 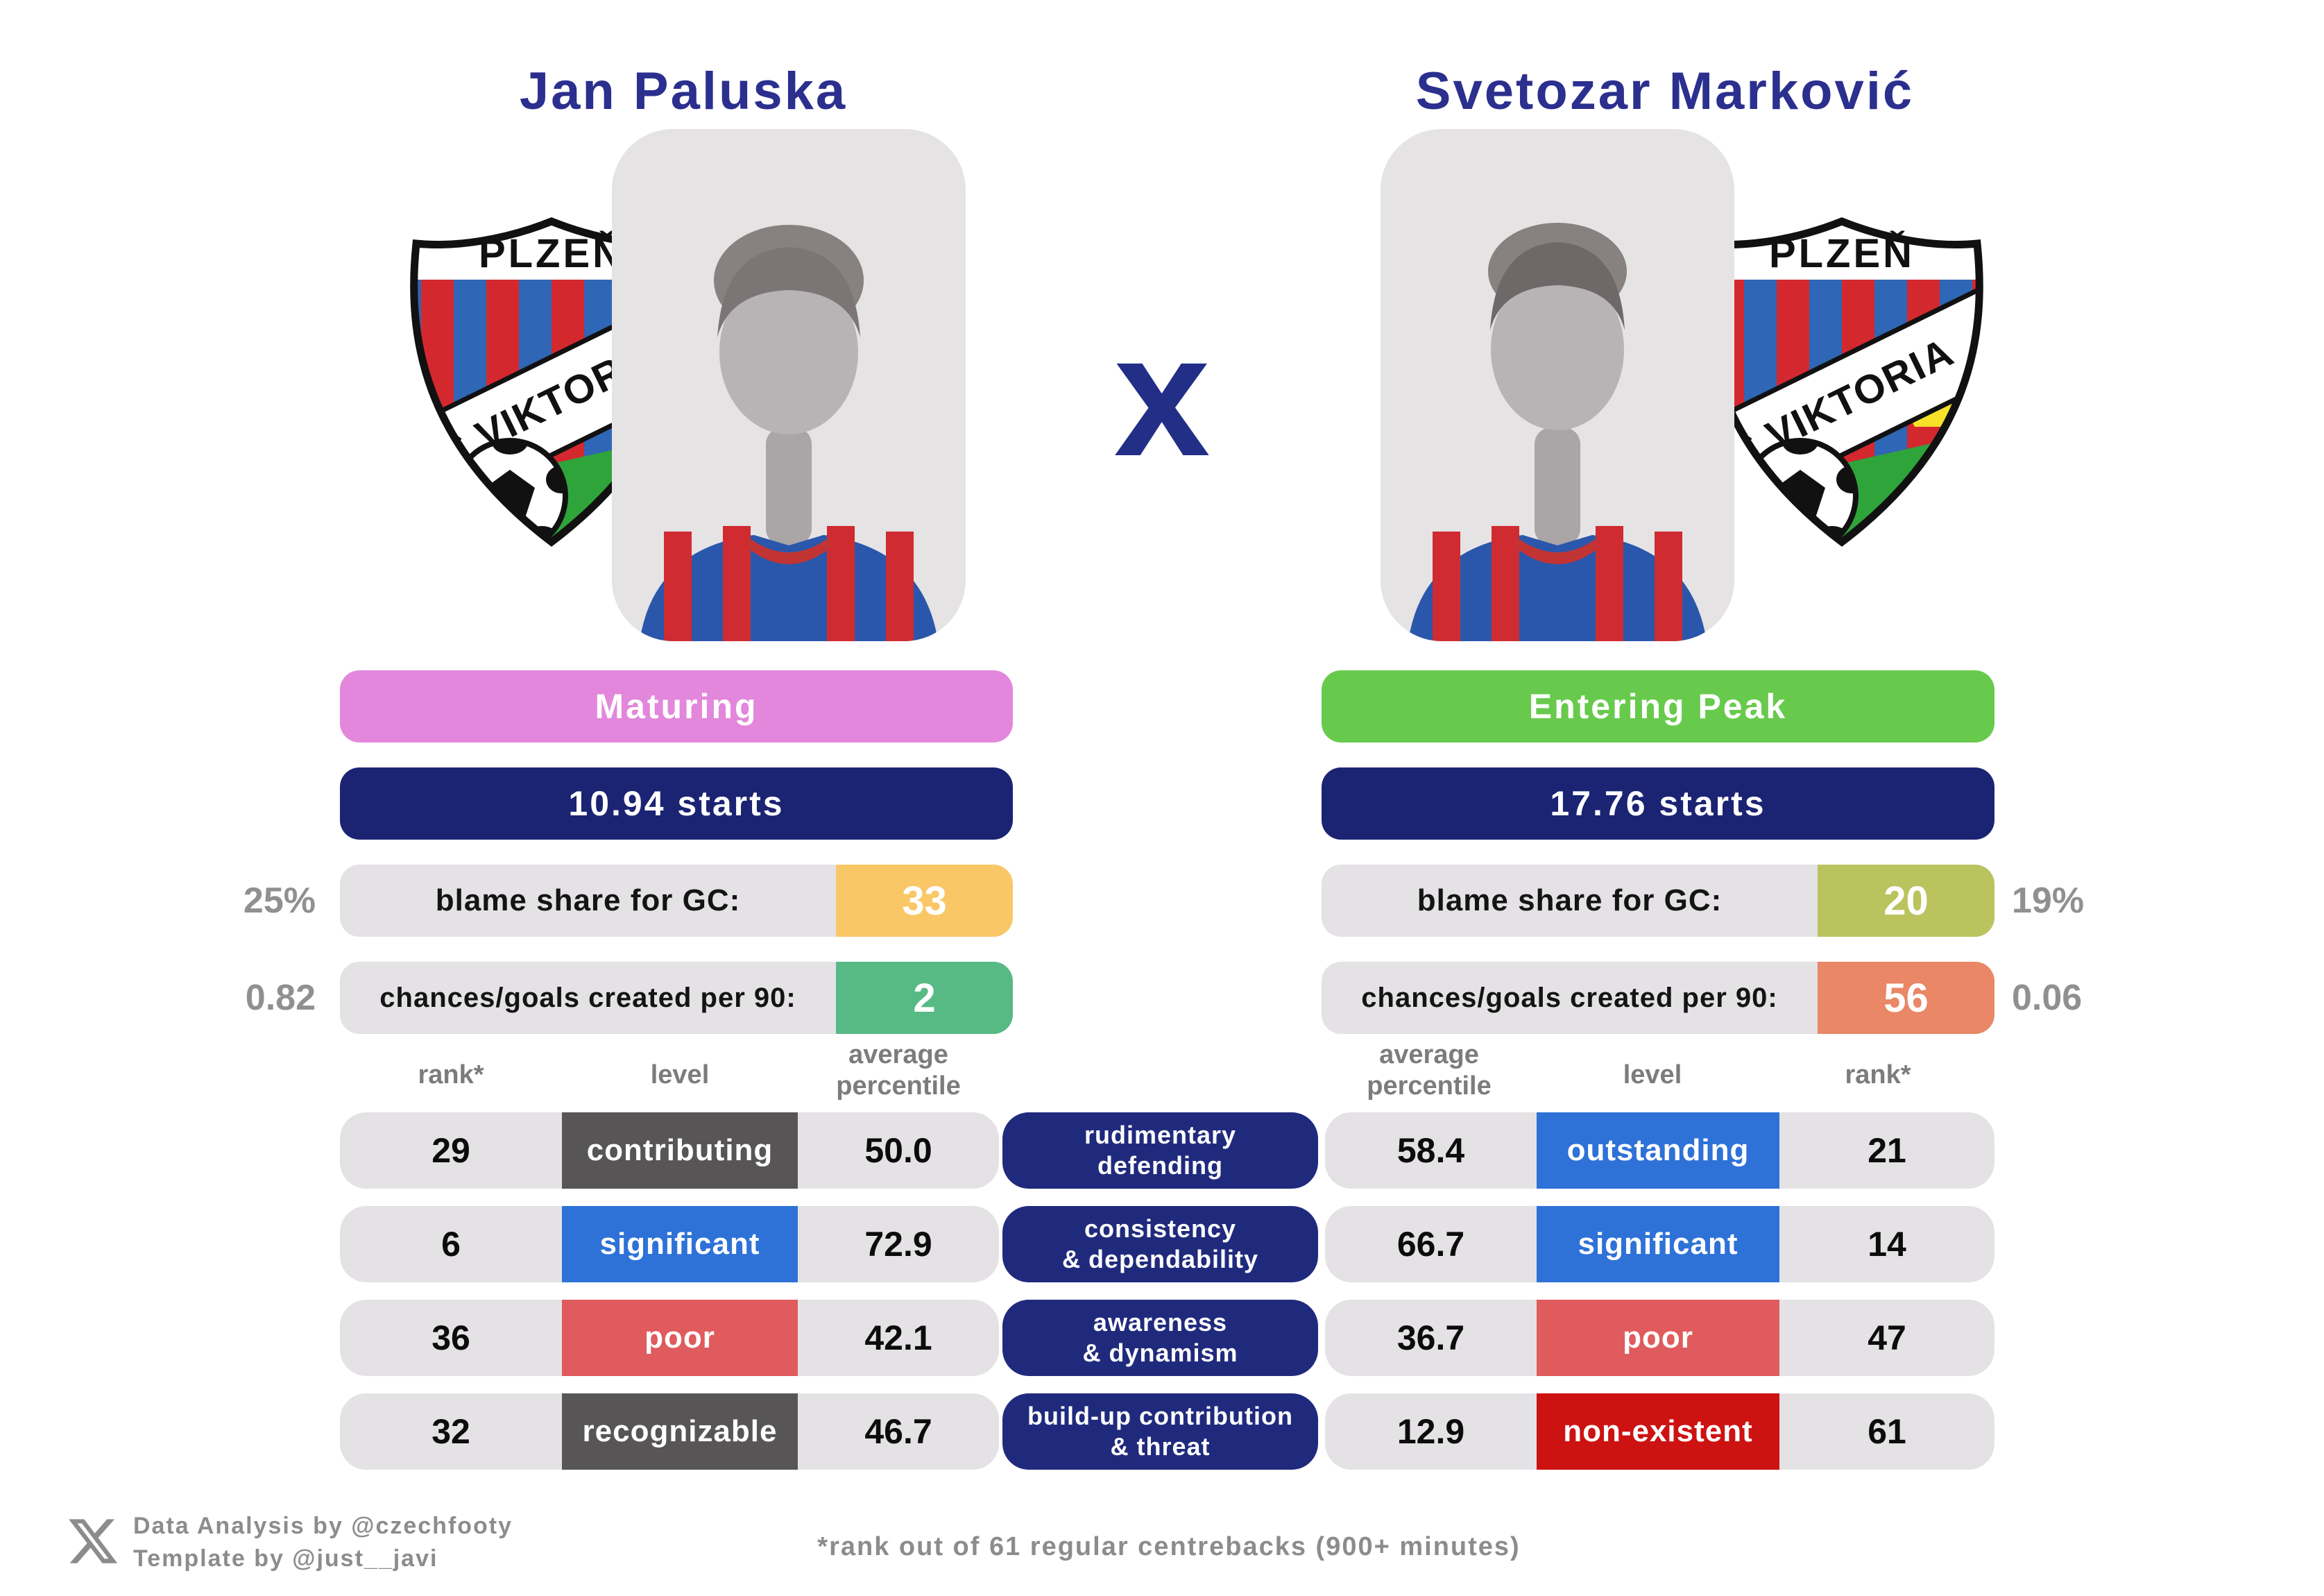 I want to click on rank-cell: 47, so click(x=1886, y=1338).